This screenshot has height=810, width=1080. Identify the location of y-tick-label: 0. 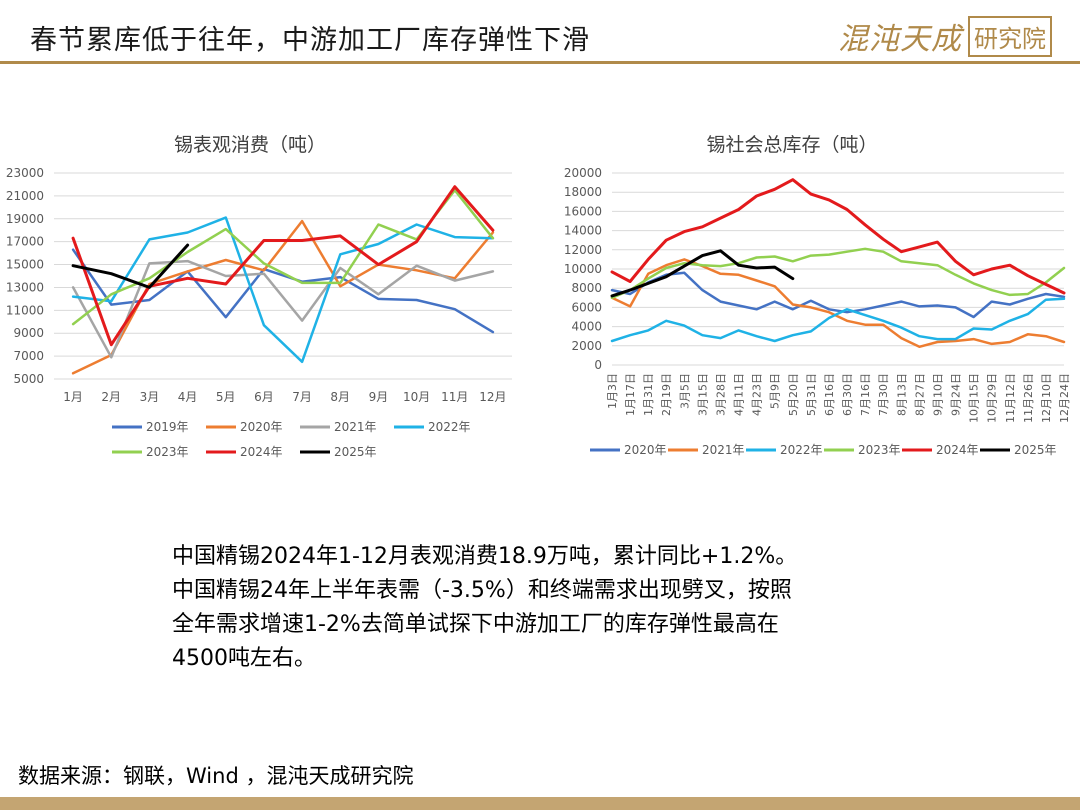
(598, 365).